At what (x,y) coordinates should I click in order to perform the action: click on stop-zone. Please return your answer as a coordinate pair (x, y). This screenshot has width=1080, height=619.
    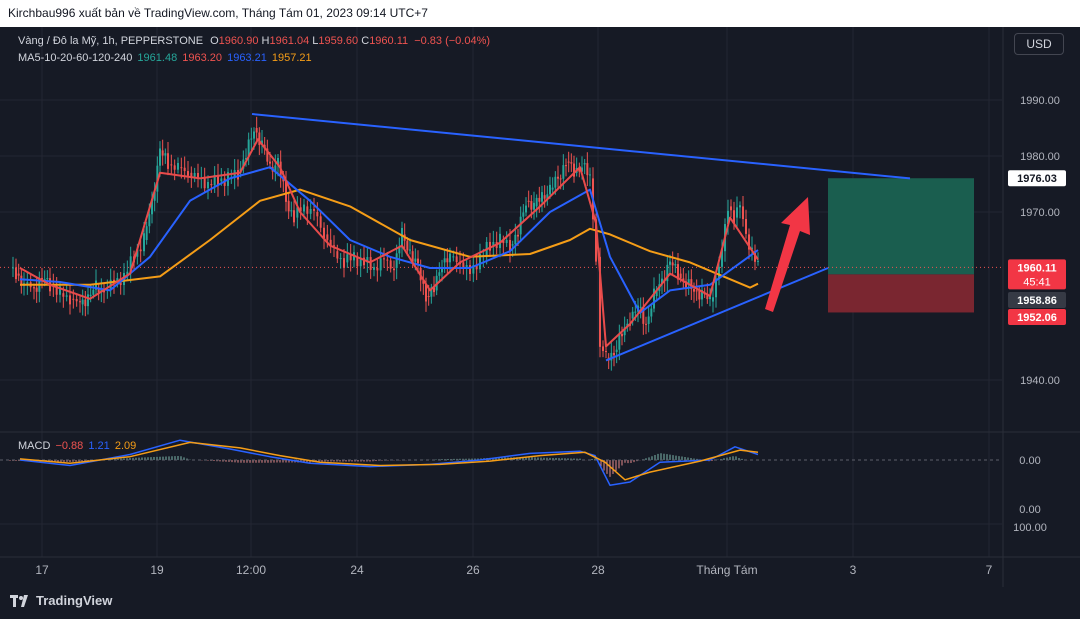
    Looking at the image, I should click on (901, 293).